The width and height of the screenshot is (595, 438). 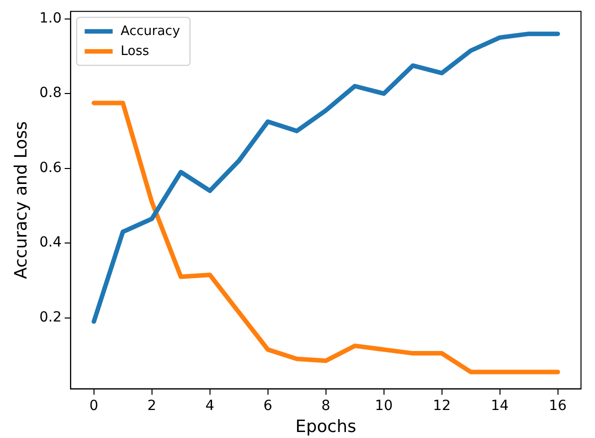 I want to click on x-tick-label: 4, so click(x=209, y=406).